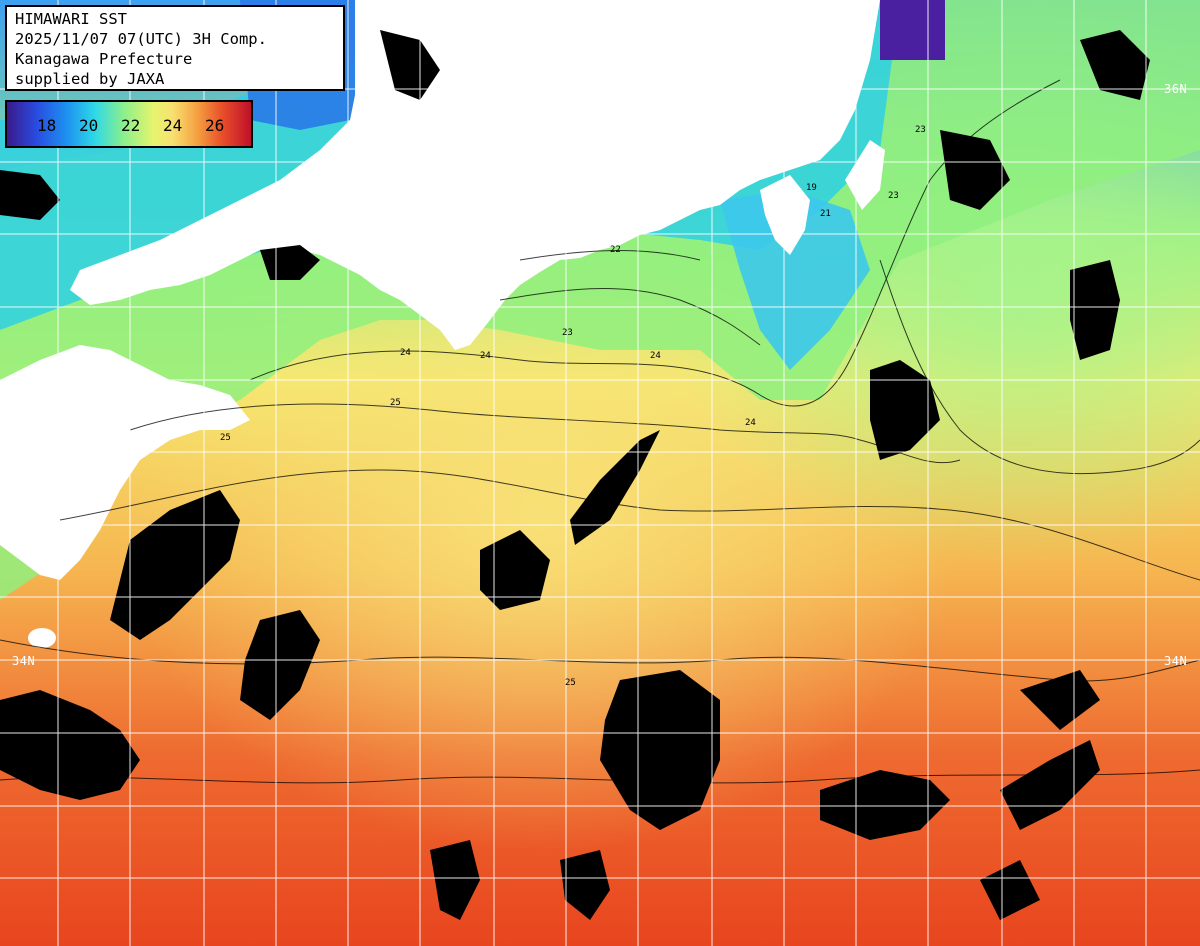 This screenshot has height=946, width=1200. I want to click on land-izu-peninsula, so click(785, 215).